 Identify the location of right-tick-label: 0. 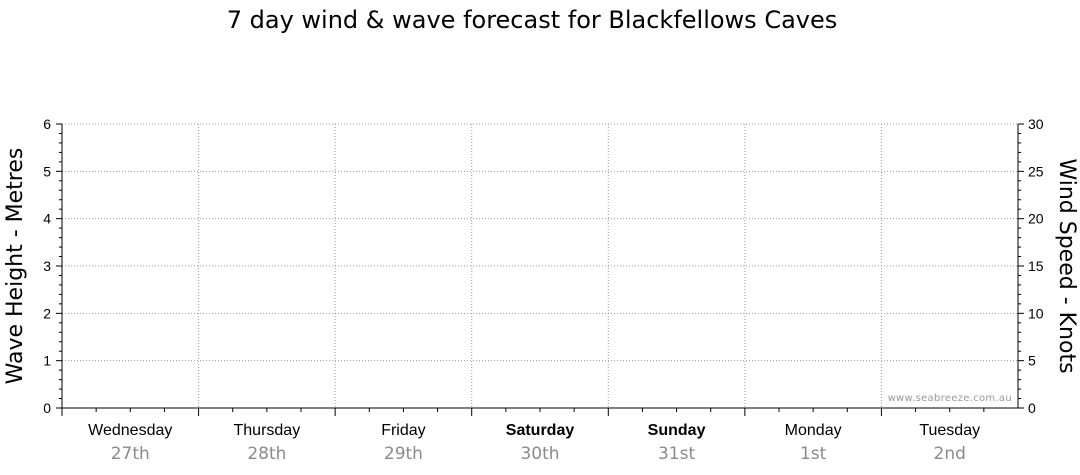
(1032, 408).